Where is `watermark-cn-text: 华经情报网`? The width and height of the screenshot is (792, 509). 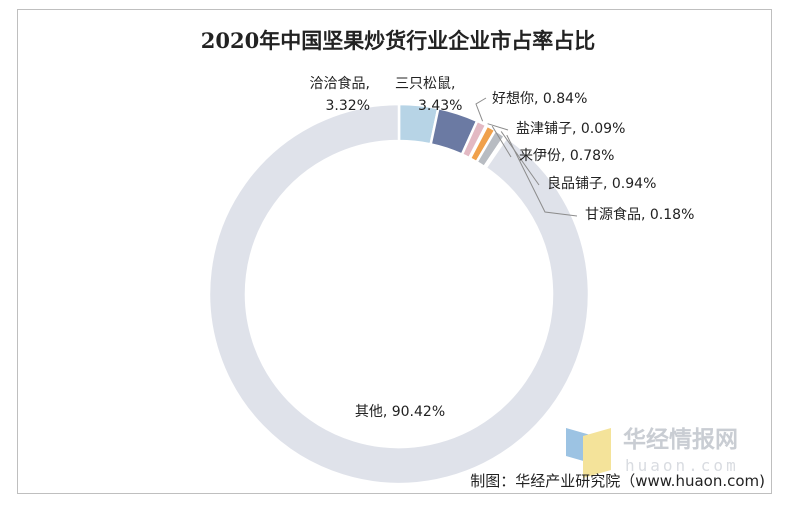
watermark-cn-text: 华经情报网 is located at coordinates (680, 439).